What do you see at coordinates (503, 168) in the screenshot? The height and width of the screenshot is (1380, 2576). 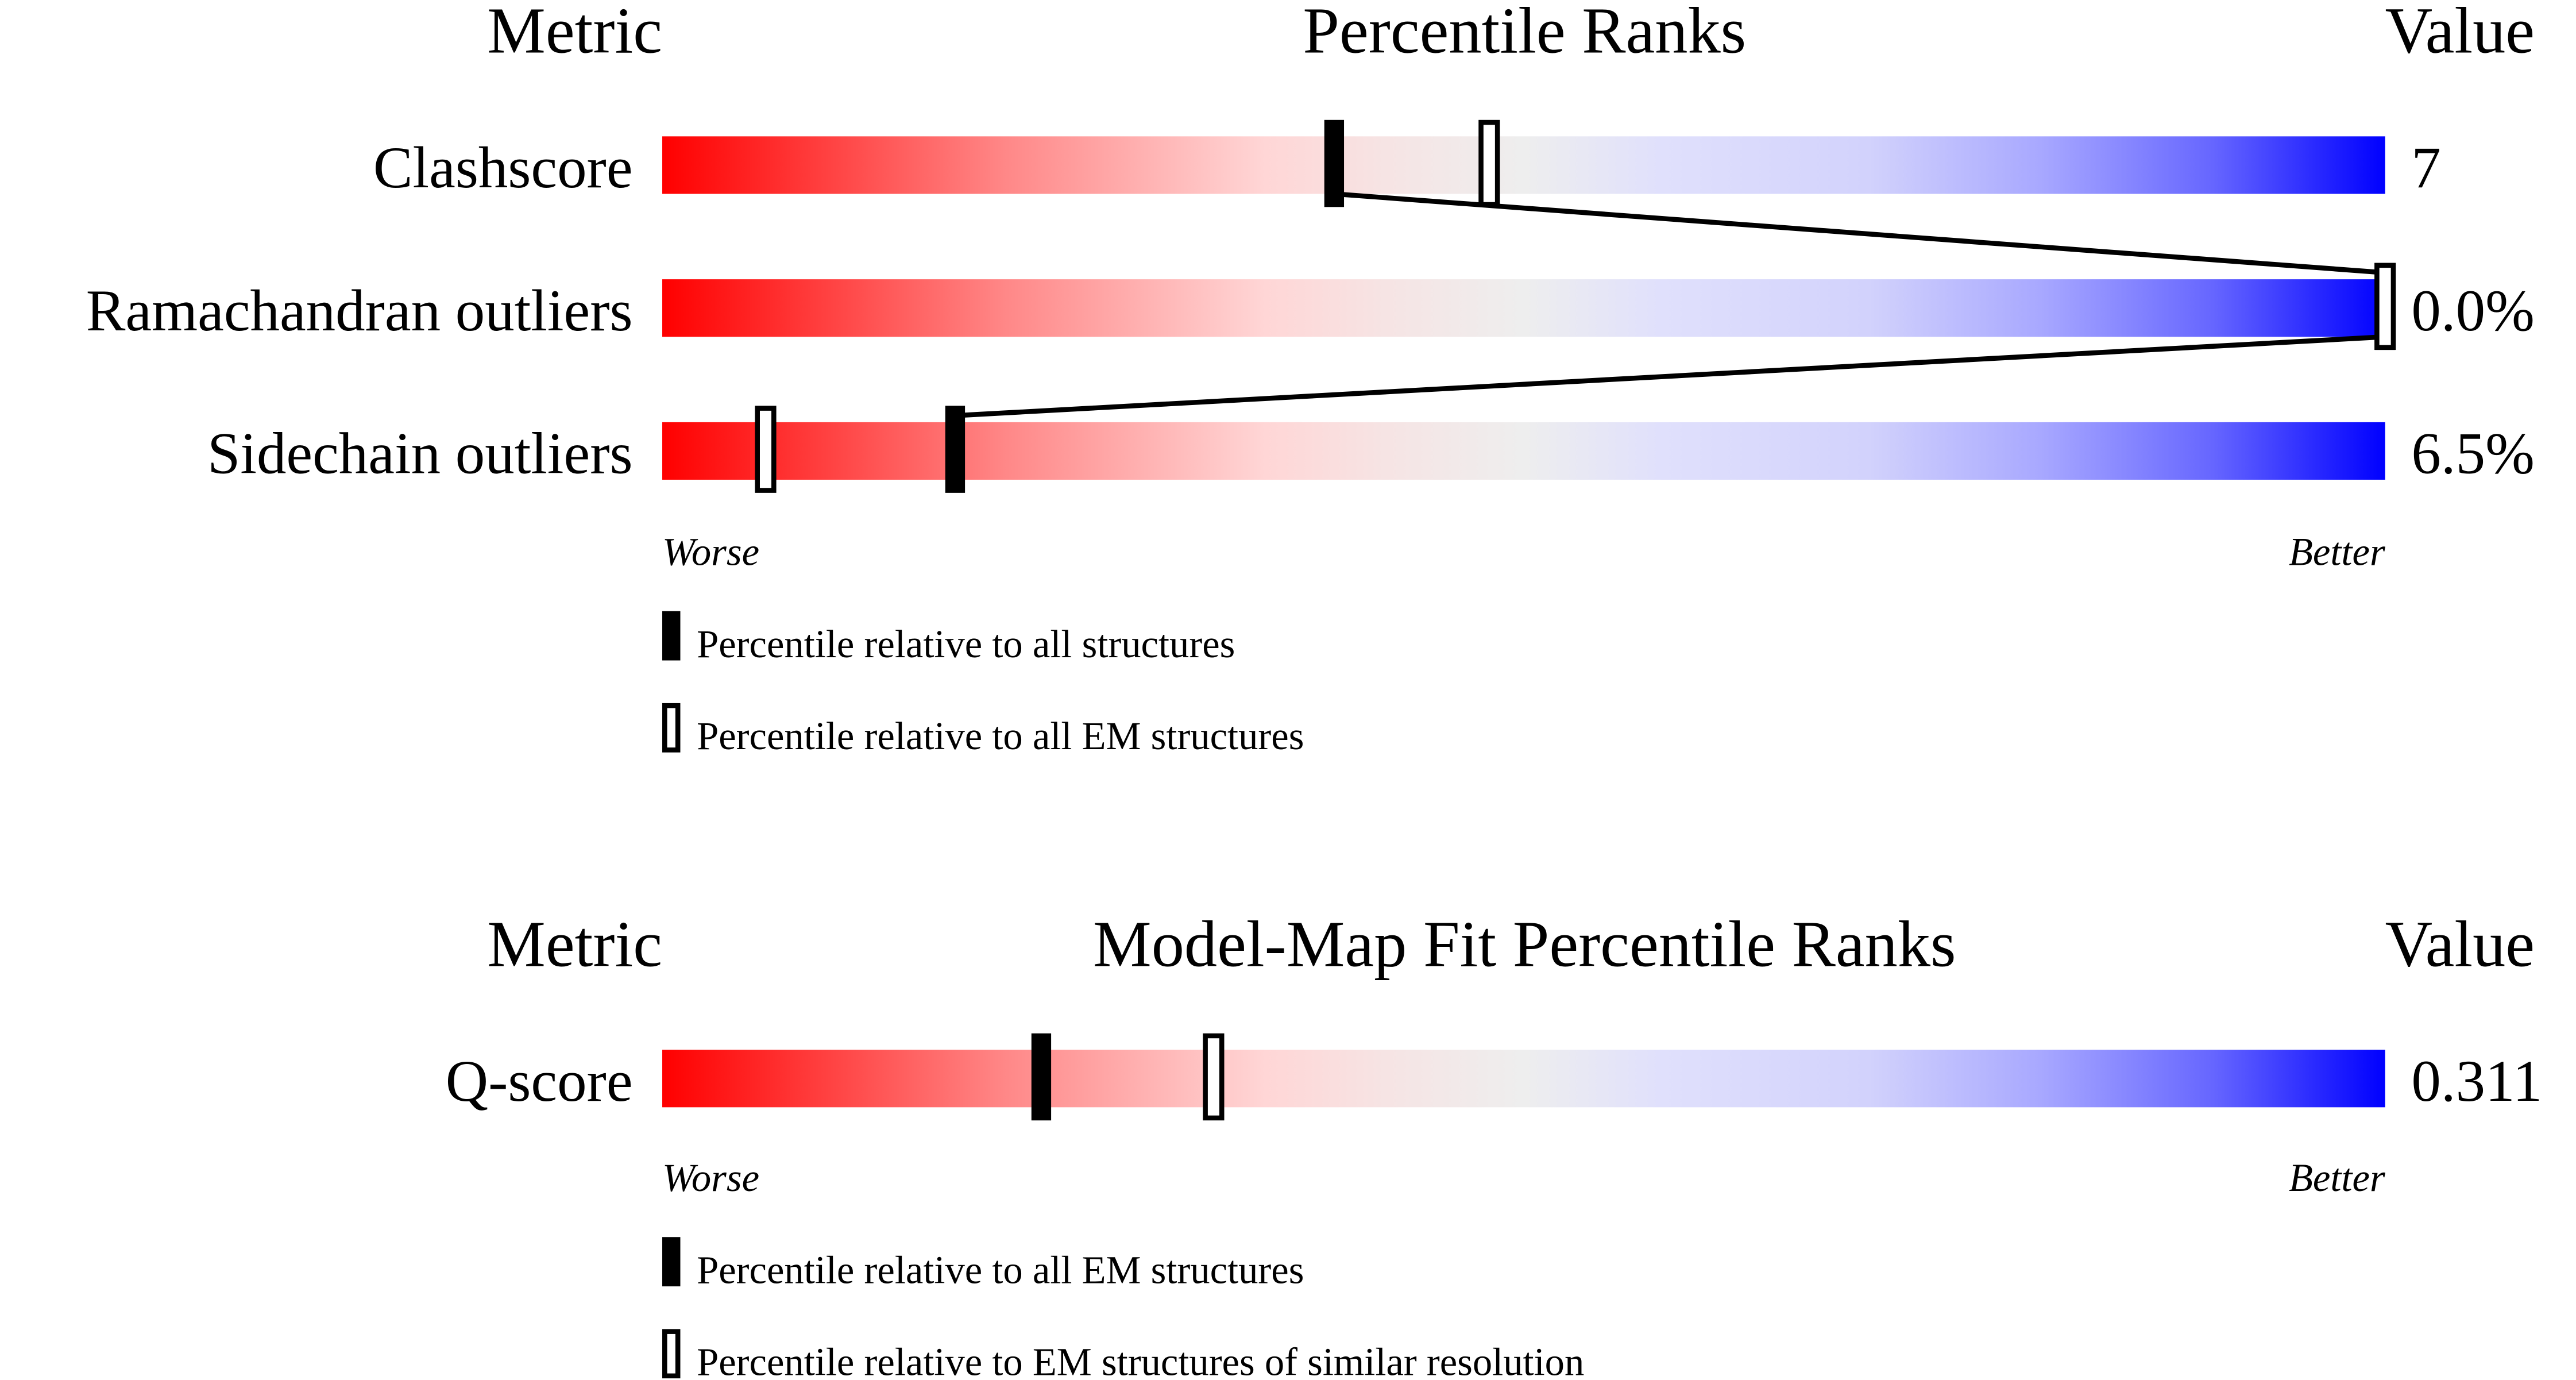 I see `metric-label: Clashscore` at bounding box center [503, 168].